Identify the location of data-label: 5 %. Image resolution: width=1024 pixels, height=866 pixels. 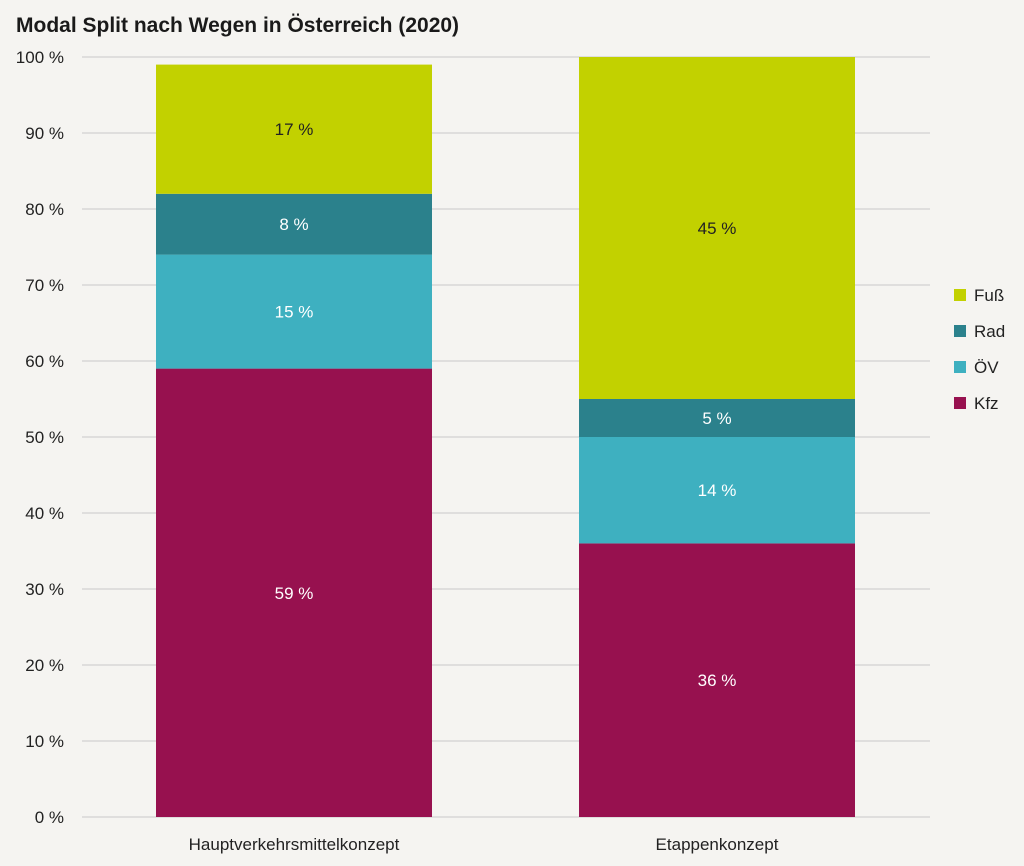
(716, 418).